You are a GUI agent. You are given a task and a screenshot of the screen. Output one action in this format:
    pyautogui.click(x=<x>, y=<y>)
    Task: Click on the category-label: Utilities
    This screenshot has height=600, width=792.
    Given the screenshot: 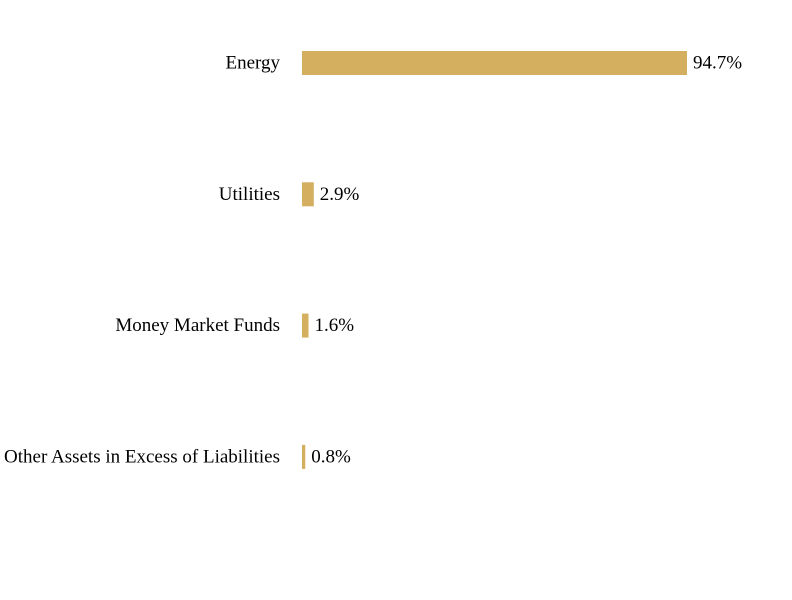 What is the action you would take?
    pyautogui.click(x=249, y=194)
    